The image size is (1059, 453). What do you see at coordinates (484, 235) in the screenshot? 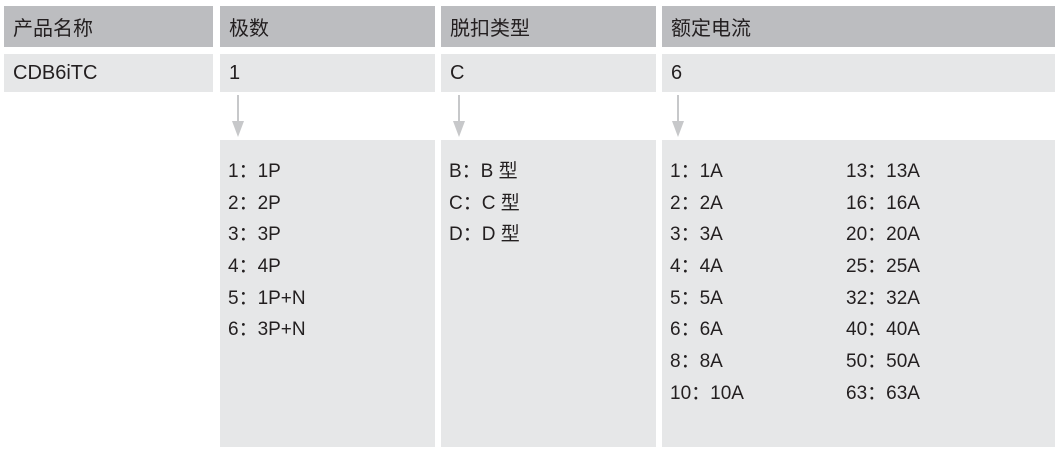
I see `list-item: D：D 型` at bounding box center [484, 235].